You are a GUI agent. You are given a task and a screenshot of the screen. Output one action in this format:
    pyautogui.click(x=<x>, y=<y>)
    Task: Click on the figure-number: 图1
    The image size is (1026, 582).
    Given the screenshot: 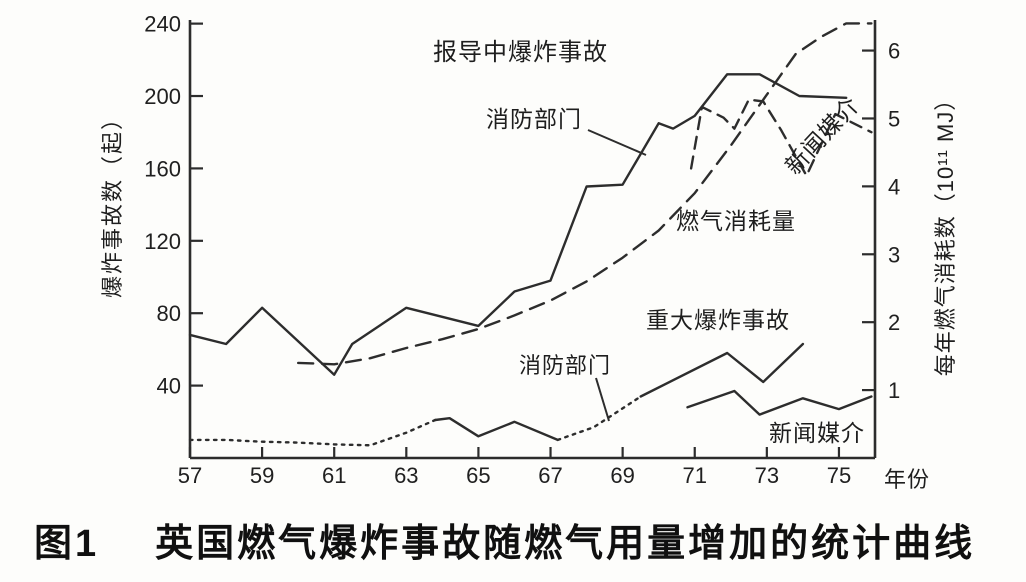 What is the action you would take?
    pyautogui.click(x=67, y=544)
    